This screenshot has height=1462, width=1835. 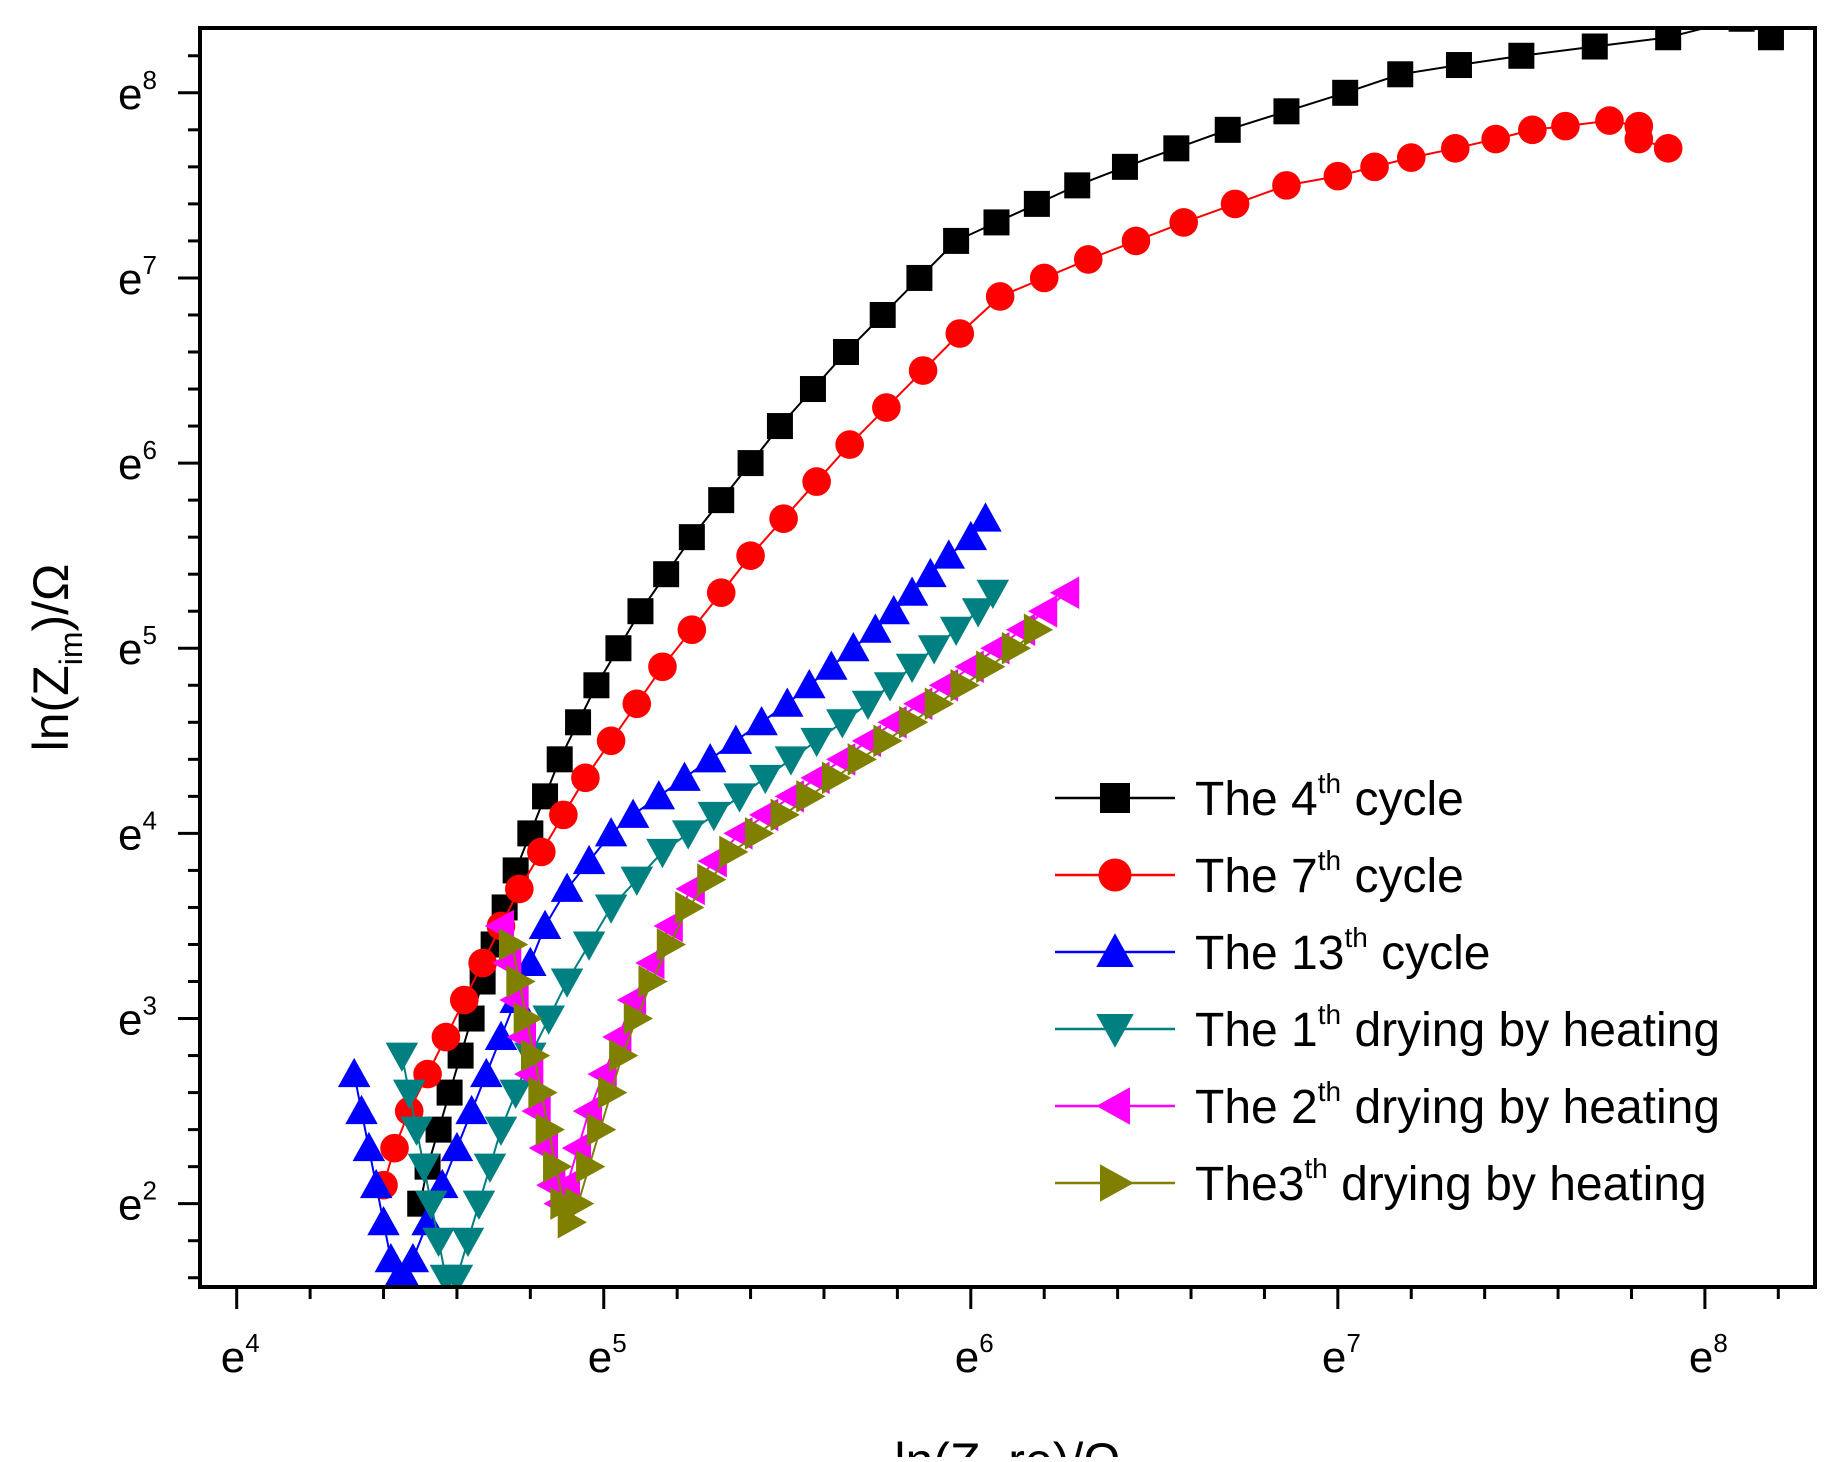 I want to click on y-tick-label: e6, so click(x=137, y=462).